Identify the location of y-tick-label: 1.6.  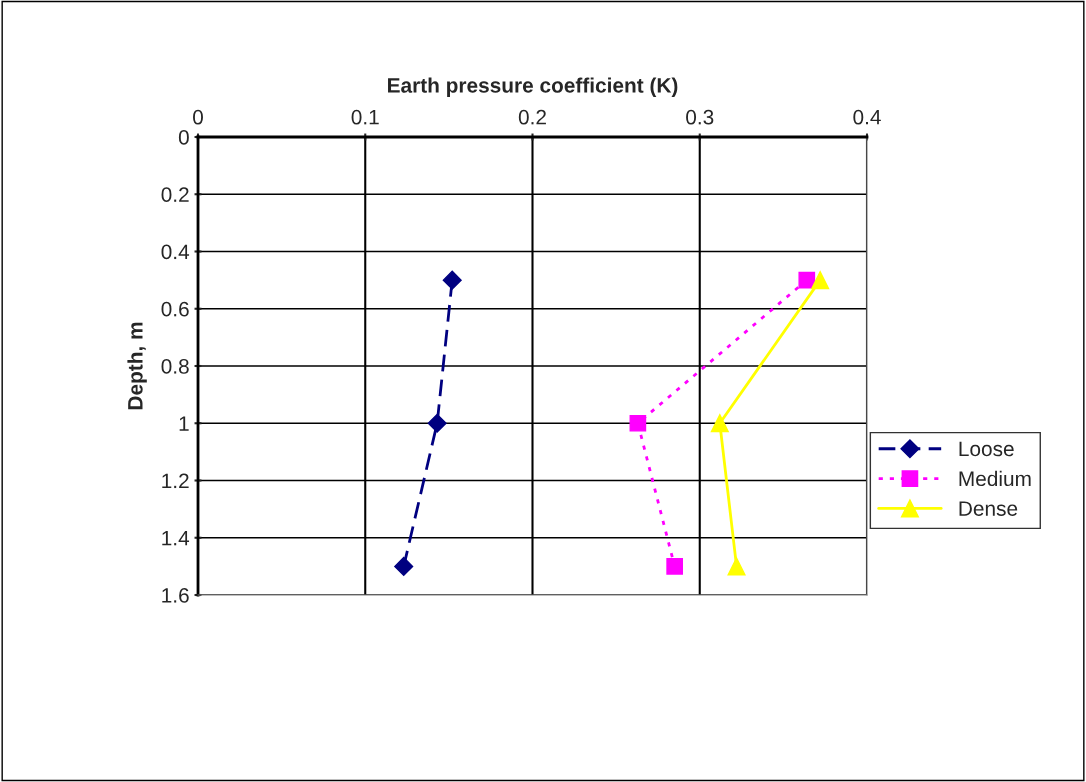
(175, 595).